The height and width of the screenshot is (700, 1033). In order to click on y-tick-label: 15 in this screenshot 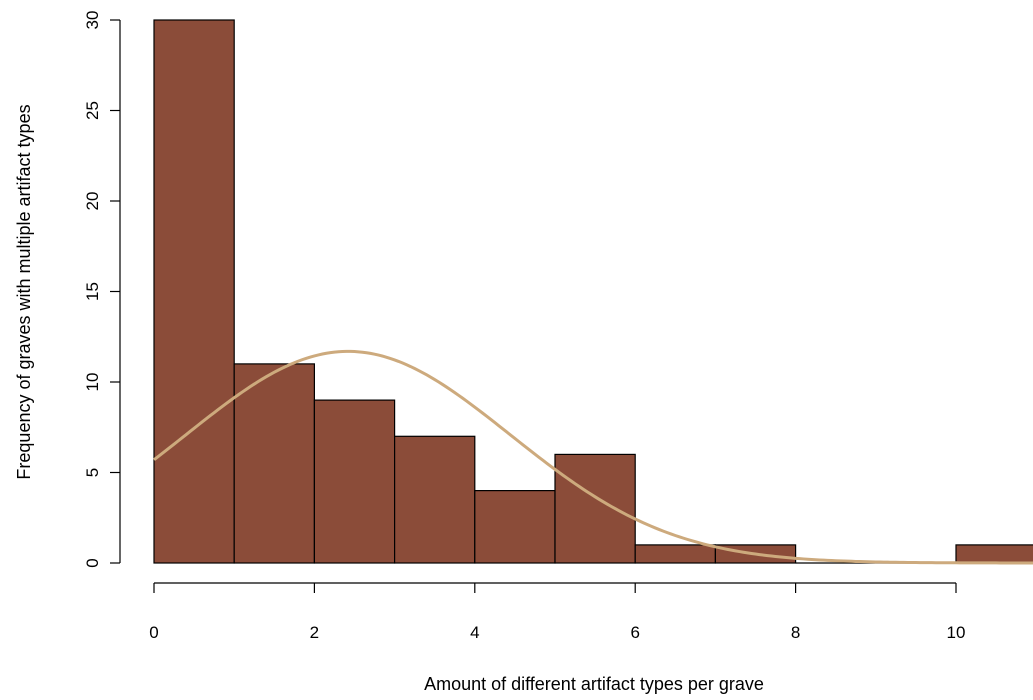, I will do `click(92, 291)`.